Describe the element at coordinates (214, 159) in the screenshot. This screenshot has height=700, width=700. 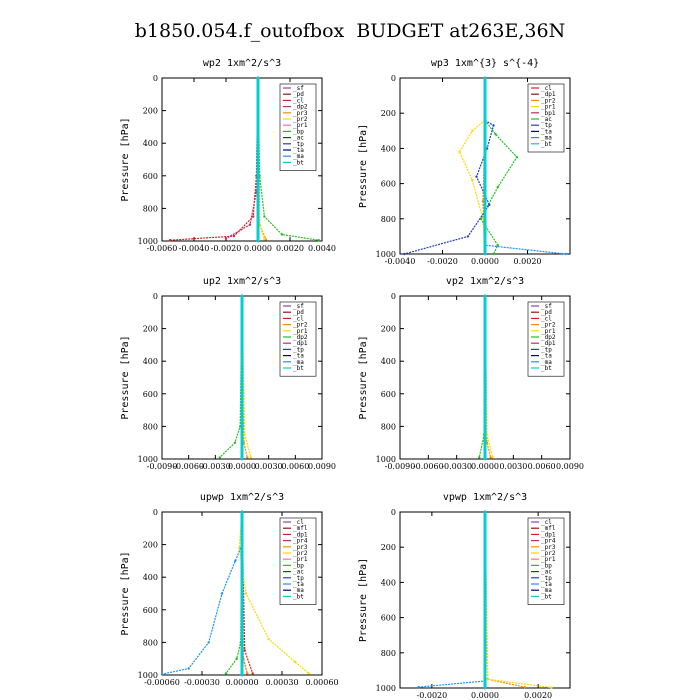
I see `series-line-cl` at that location.